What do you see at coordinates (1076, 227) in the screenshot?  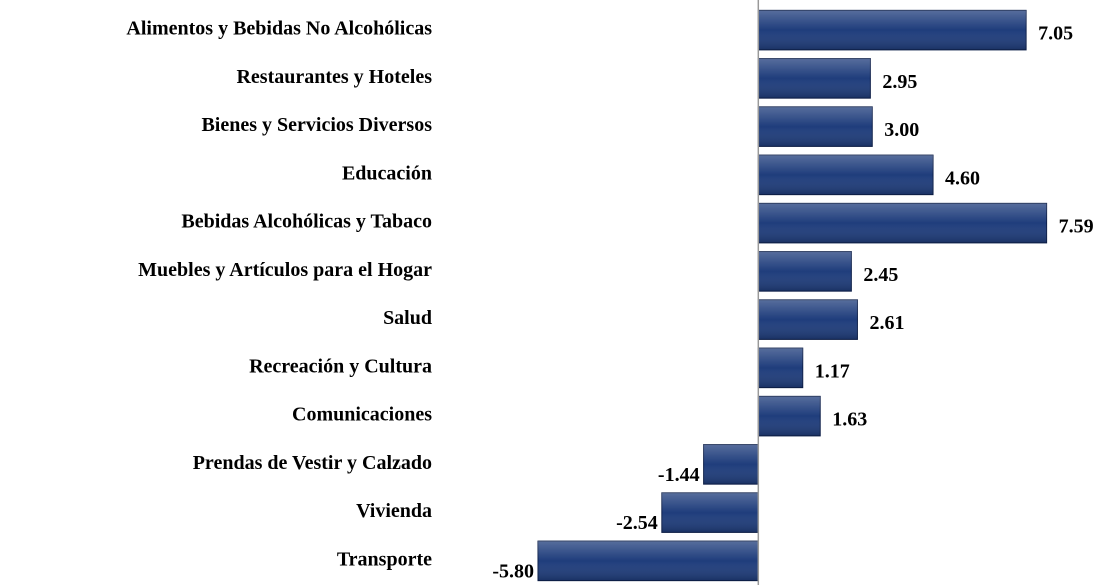 I see `value-label: 7.59` at bounding box center [1076, 227].